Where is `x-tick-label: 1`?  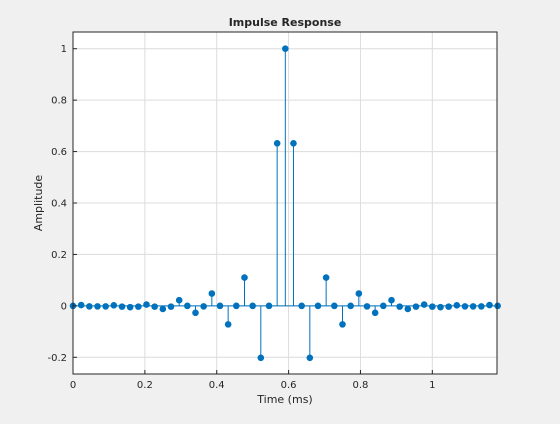 x-tick-label: 1 is located at coordinates (432, 385).